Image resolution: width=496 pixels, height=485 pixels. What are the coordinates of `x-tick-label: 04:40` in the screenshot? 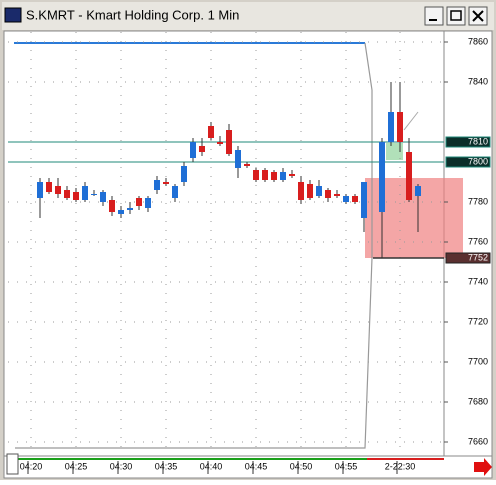 It's located at (211, 466).